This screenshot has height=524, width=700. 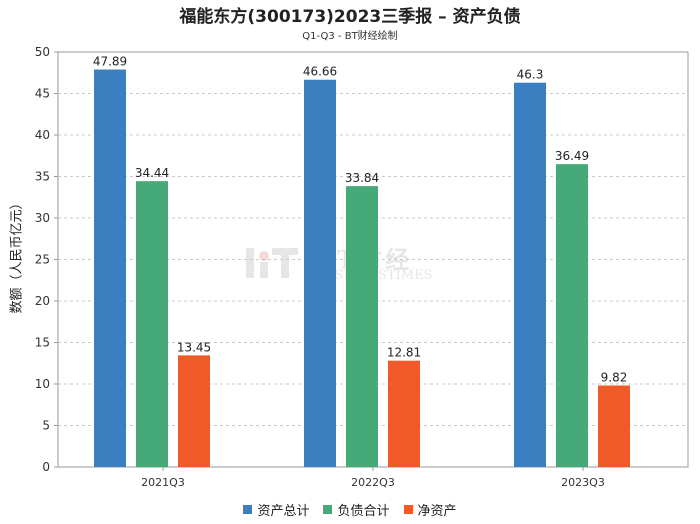 I want to click on y-tick-label: 50, so click(x=42, y=52).